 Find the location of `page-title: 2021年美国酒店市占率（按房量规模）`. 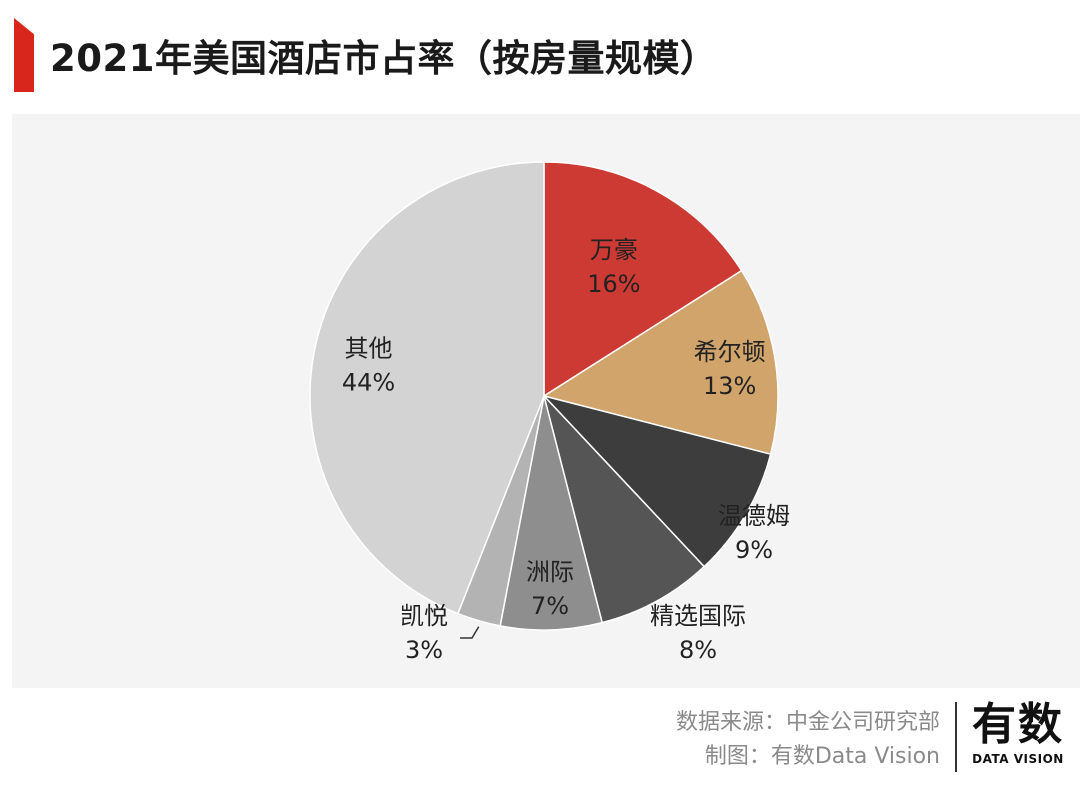

page-title: 2021年美国酒店市占率（按房量规模） is located at coordinates (384, 58).